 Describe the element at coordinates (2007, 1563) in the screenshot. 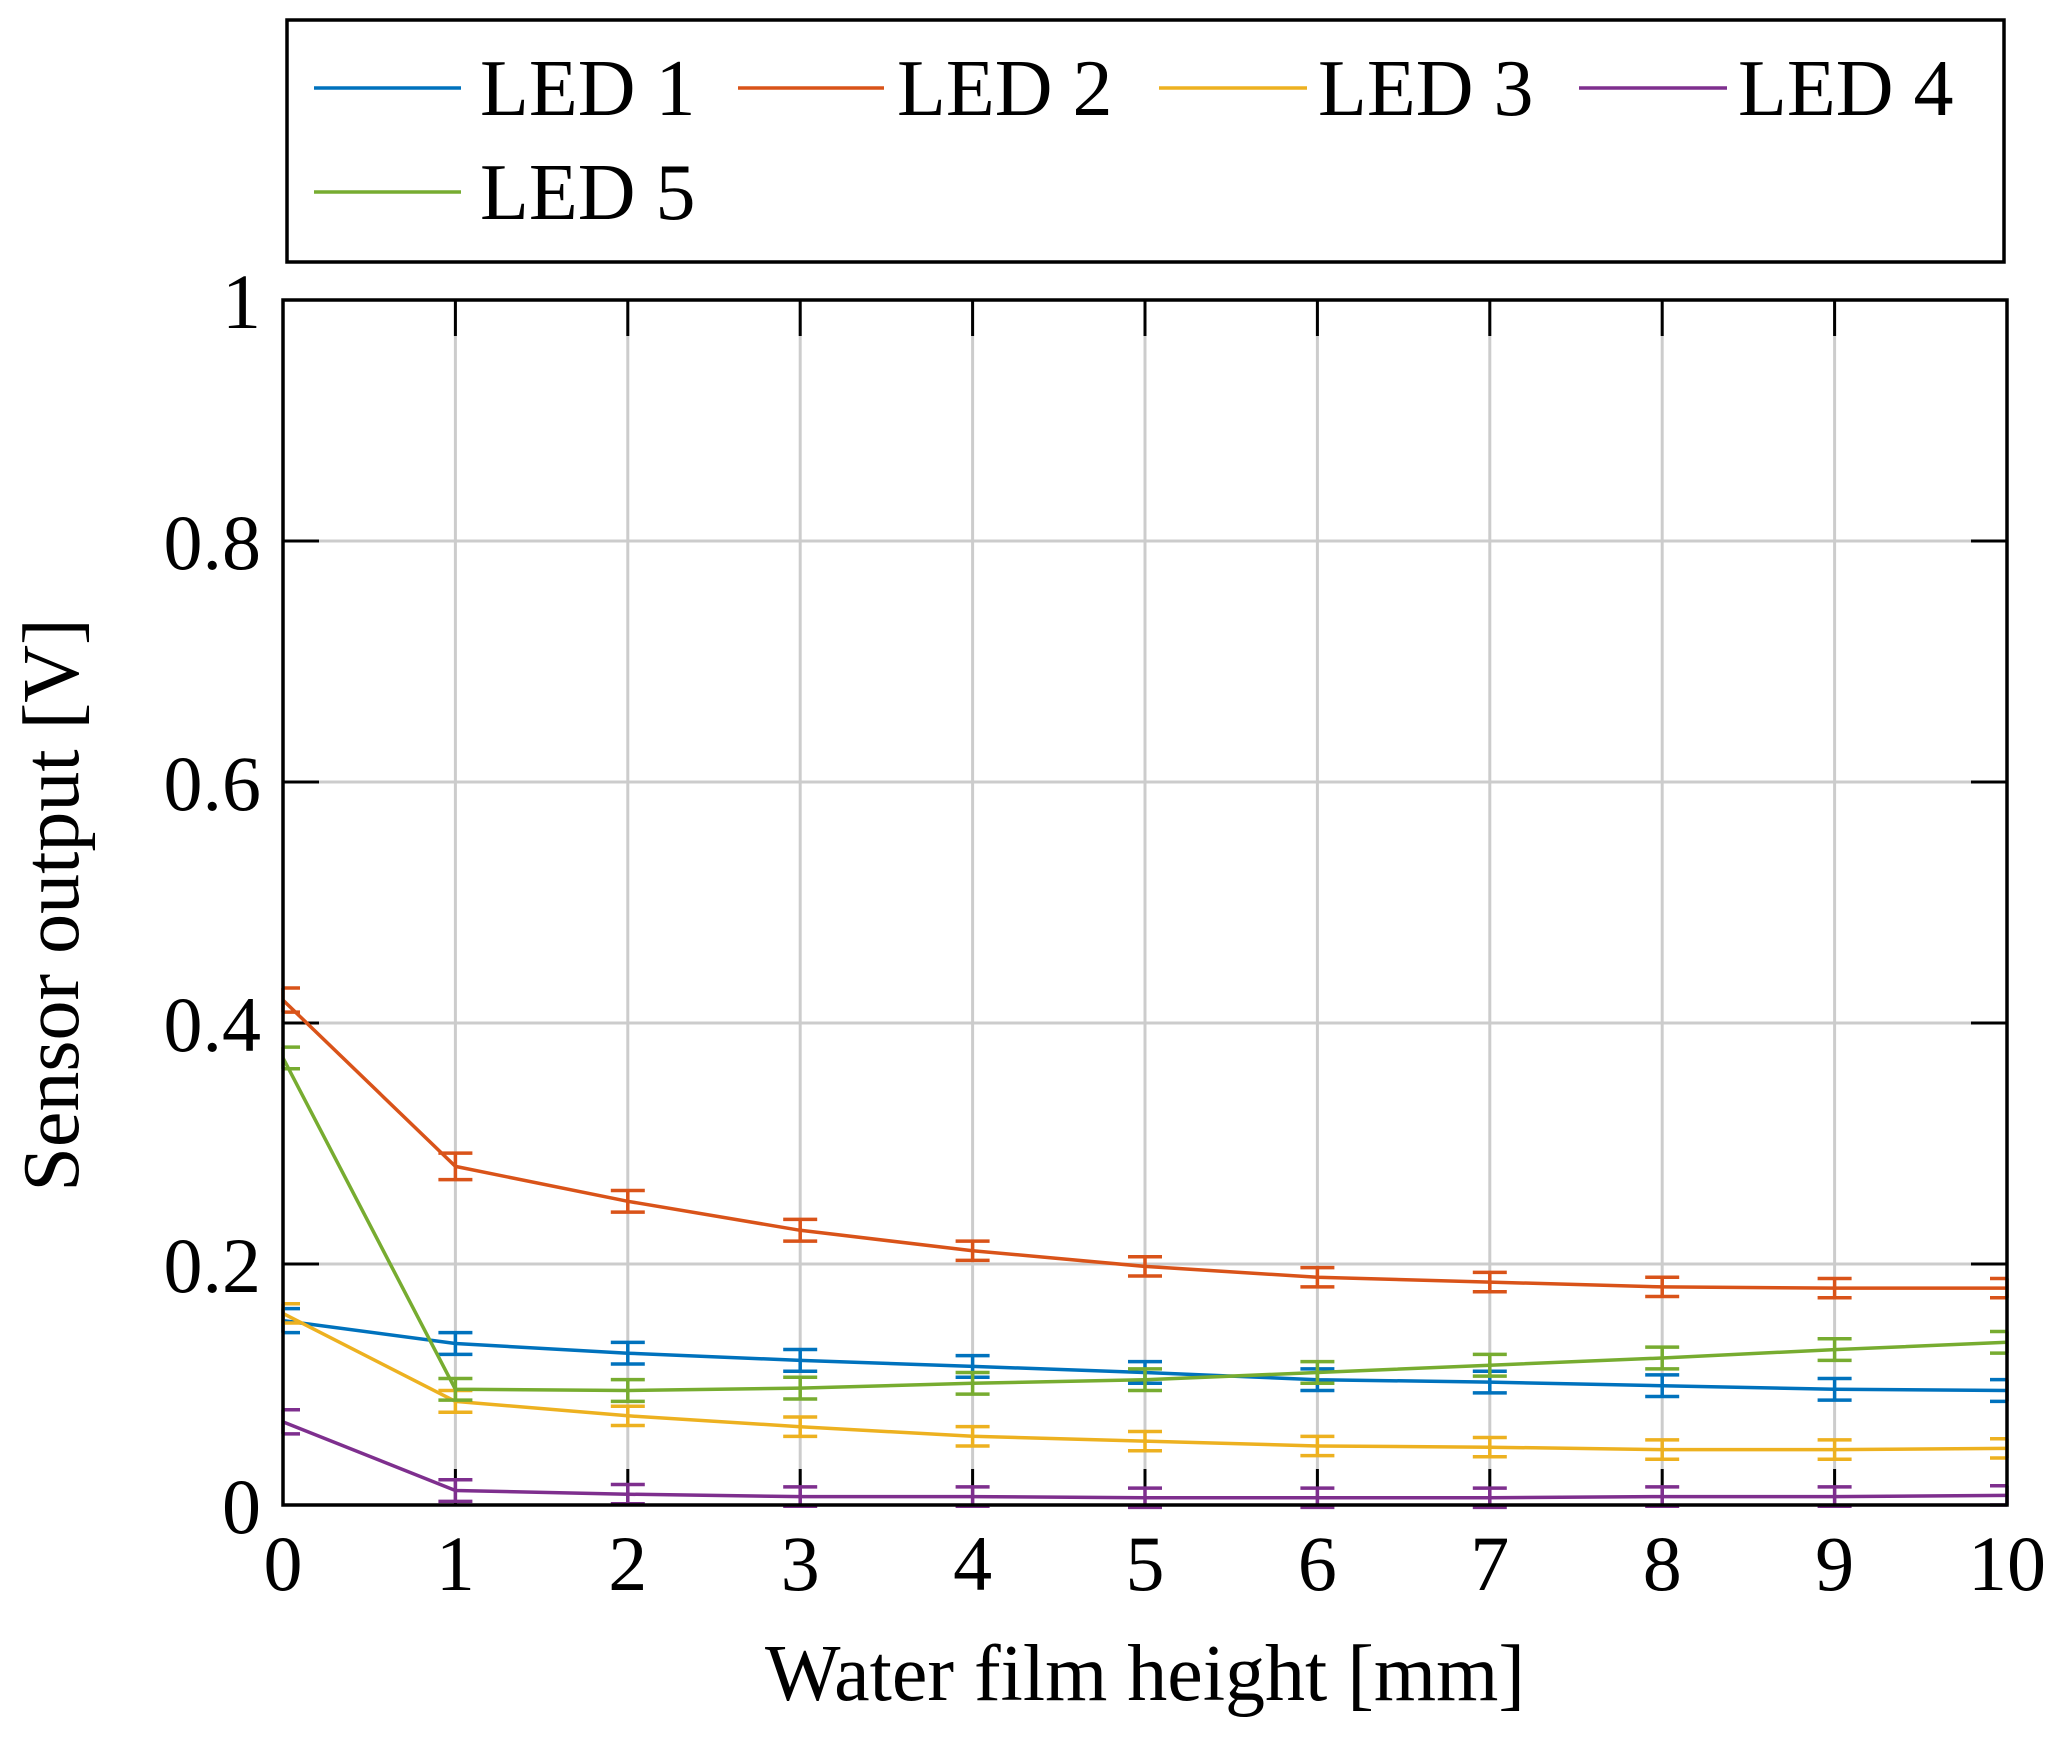

I see `x-tick-label: 10` at that location.